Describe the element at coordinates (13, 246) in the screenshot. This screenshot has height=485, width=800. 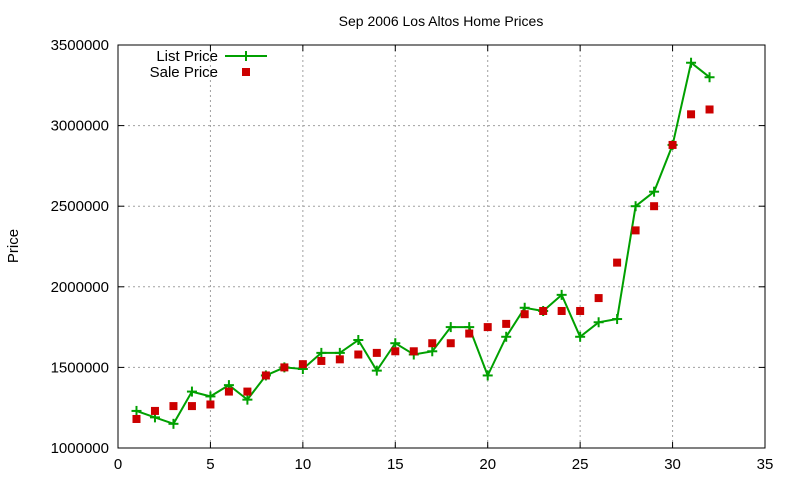
I see `y-axis-label: Price` at that location.